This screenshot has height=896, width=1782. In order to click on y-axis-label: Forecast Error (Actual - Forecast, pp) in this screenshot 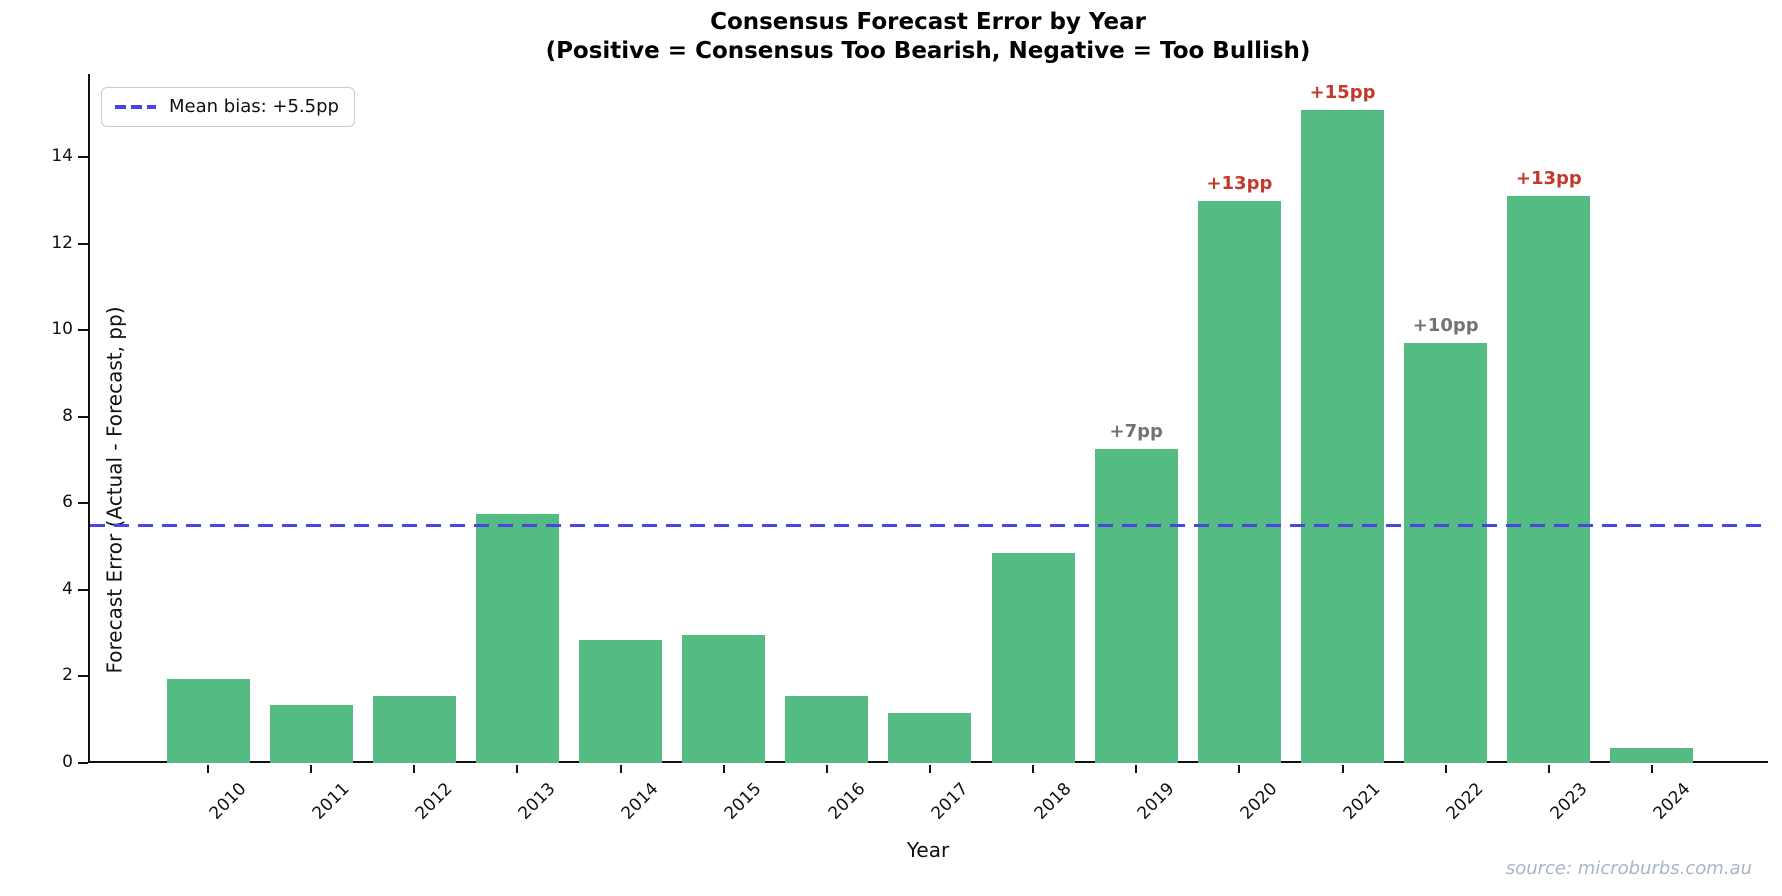, I will do `click(114, 490)`.